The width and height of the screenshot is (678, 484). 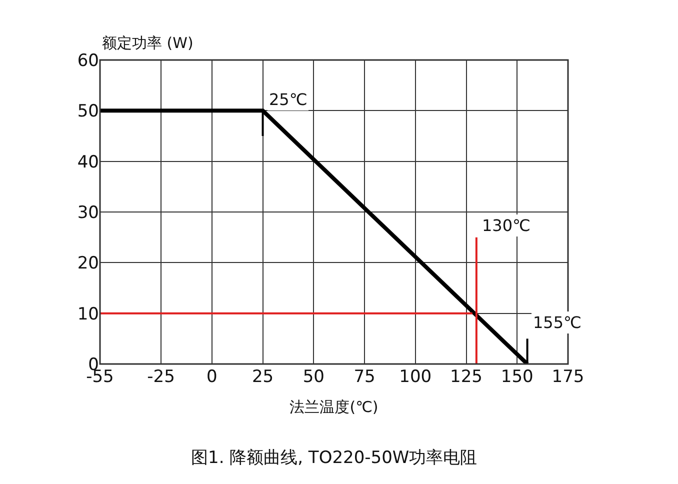 What do you see at coordinates (313, 377) in the screenshot?
I see `x-tick-label: 50` at bounding box center [313, 377].